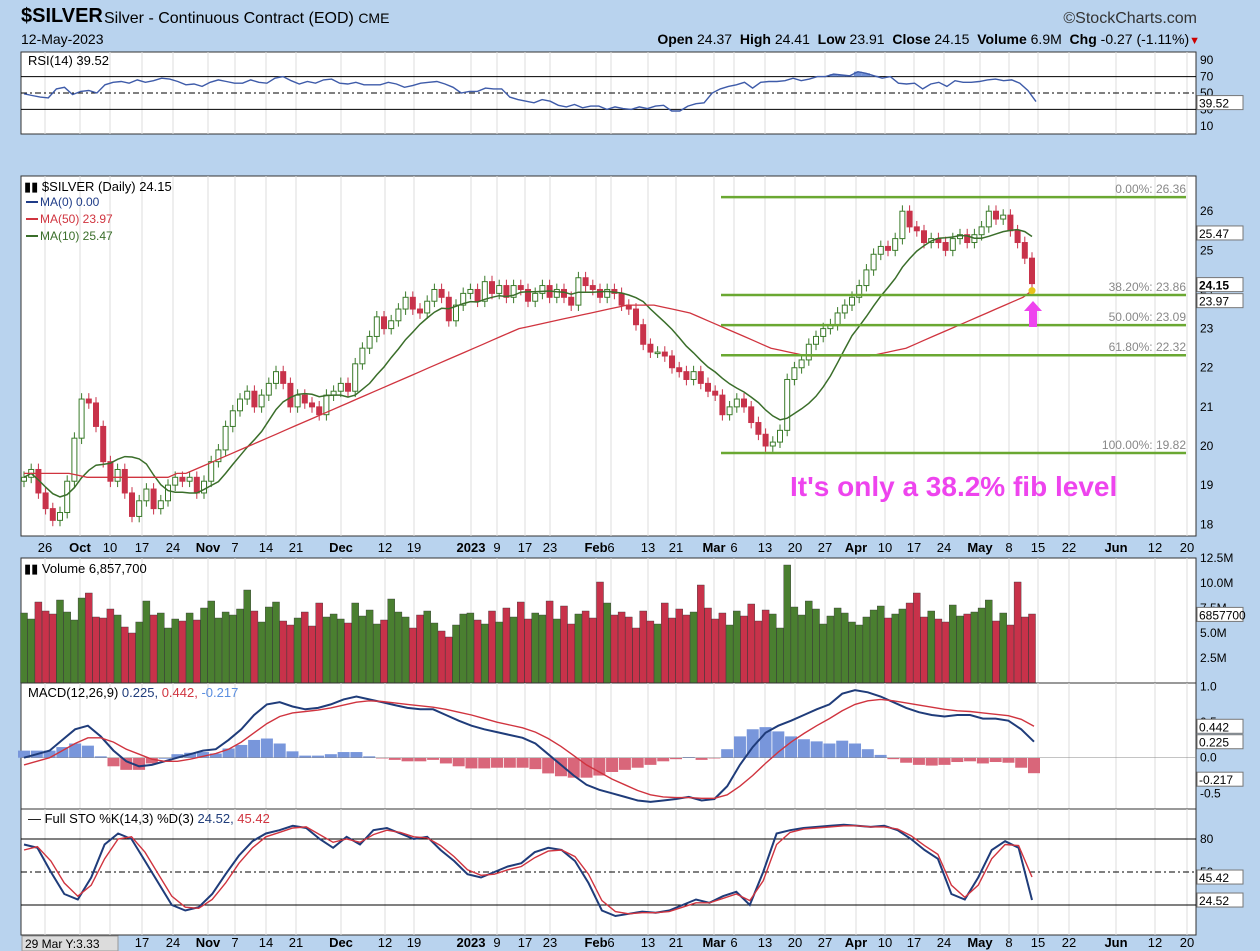  I want to click on price-value-label: 24.15, so click(1214, 286).